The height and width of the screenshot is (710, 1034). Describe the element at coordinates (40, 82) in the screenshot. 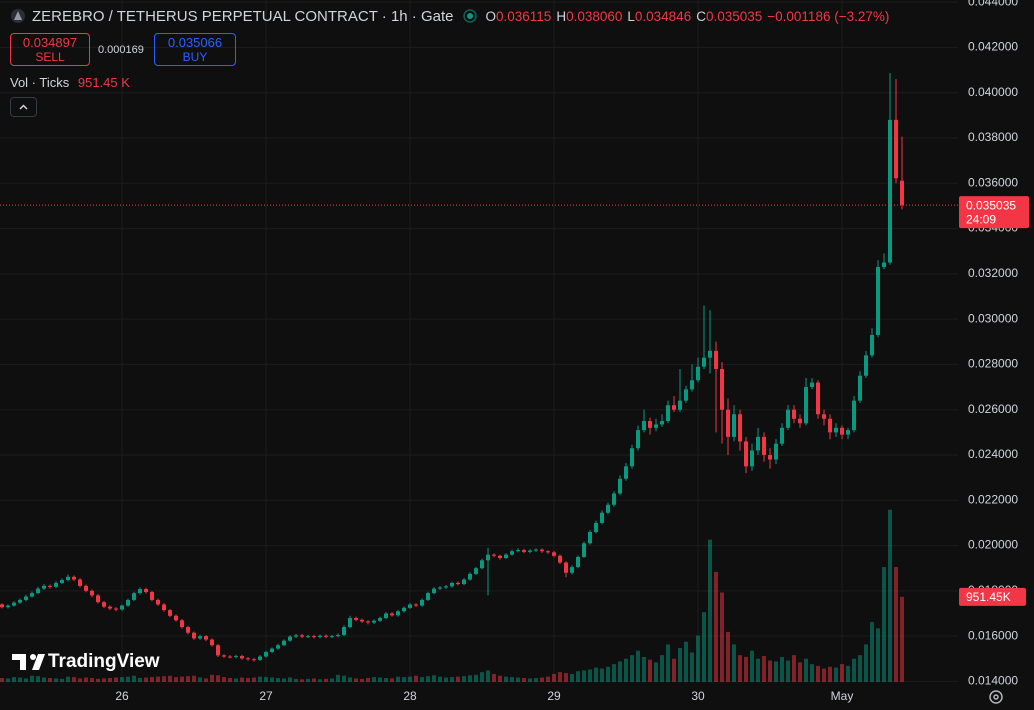

I see `volume-name: Vol · Ticks` at that location.